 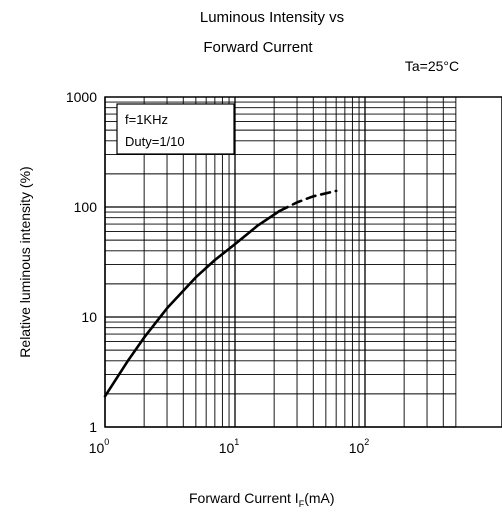 I want to click on x-tick-exponent: 2, so click(x=366, y=442).